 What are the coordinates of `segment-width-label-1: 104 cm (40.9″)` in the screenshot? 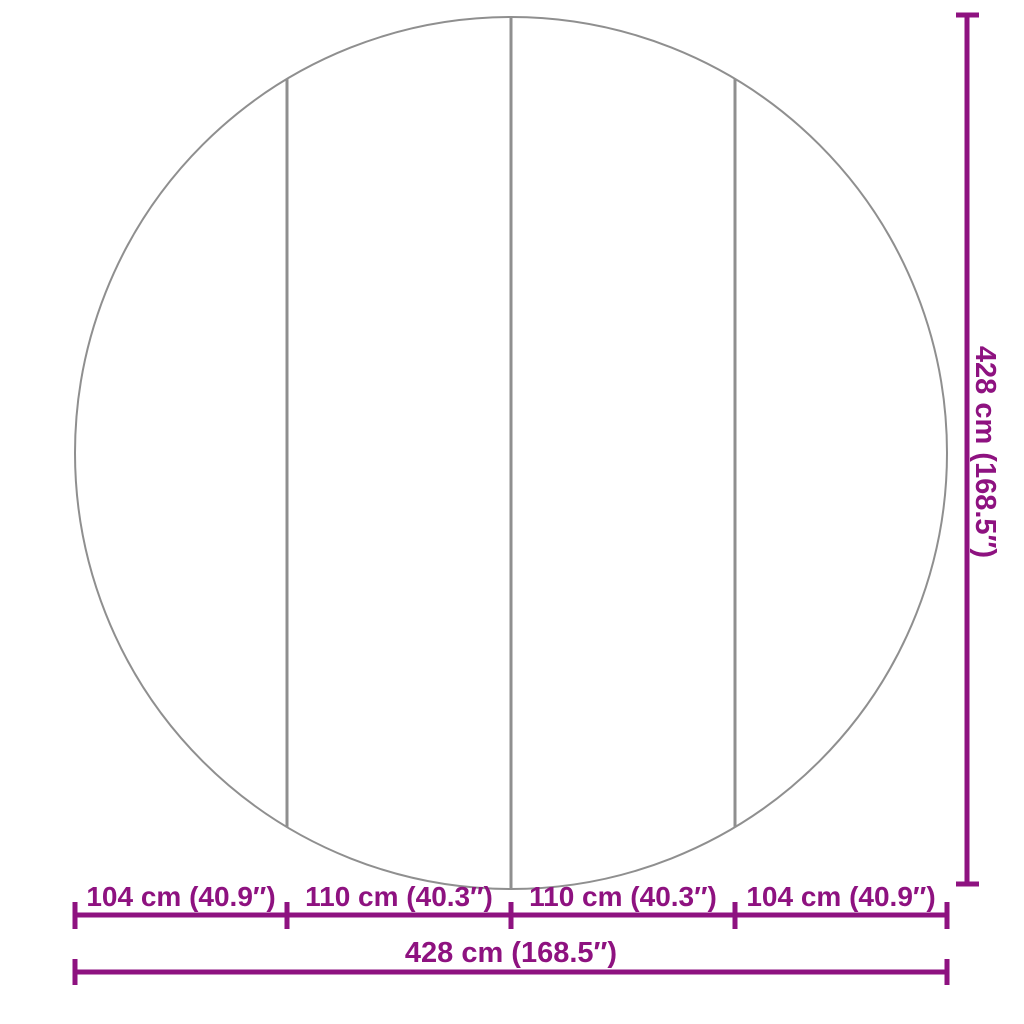 It's located at (180, 896).